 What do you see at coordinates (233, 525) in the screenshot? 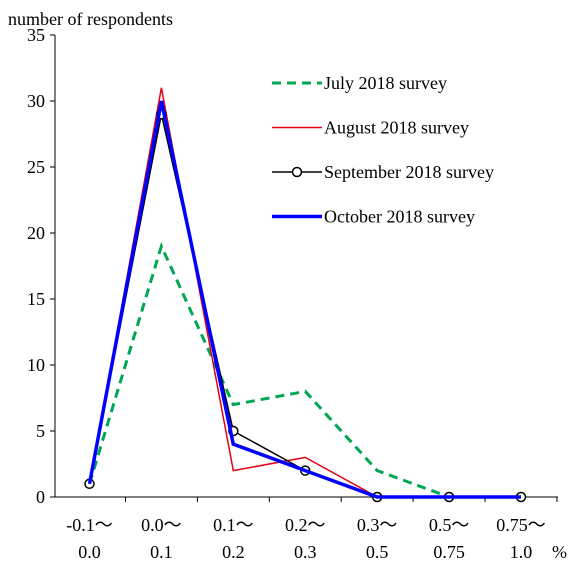
I see `x-tick-label-top: 0.1〜` at bounding box center [233, 525].